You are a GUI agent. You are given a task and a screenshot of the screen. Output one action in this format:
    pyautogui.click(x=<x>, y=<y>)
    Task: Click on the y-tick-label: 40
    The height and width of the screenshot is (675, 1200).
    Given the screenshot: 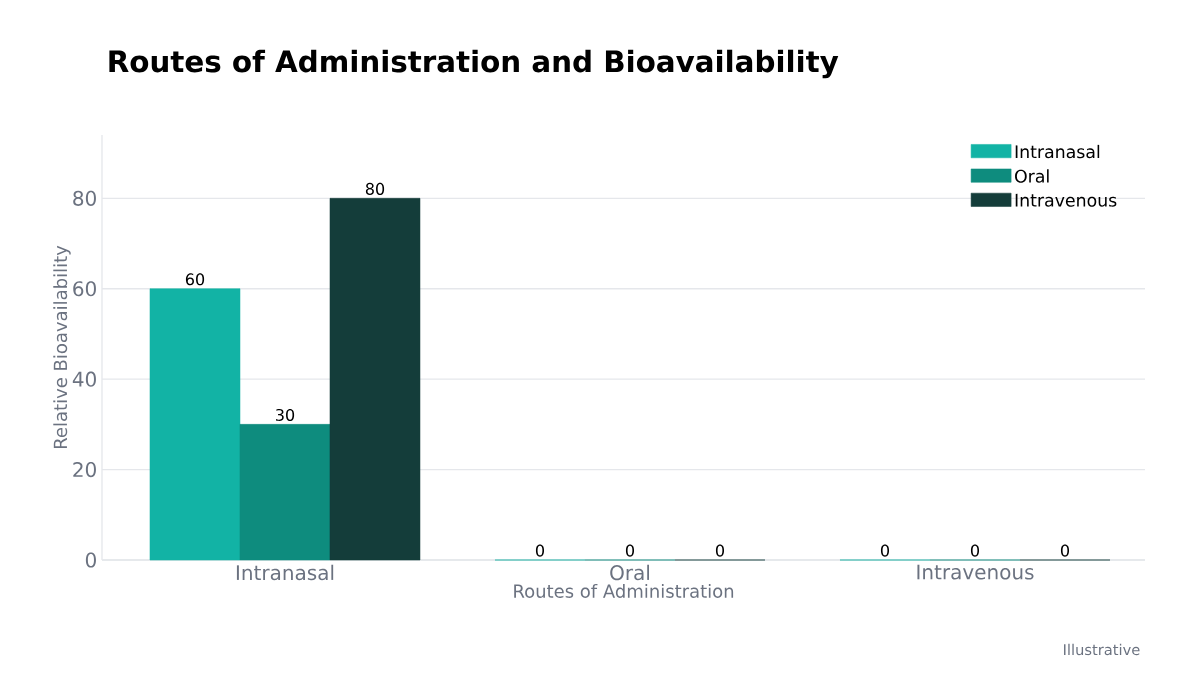 What is the action you would take?
    pyautogui.click(x=84, y=379)
    